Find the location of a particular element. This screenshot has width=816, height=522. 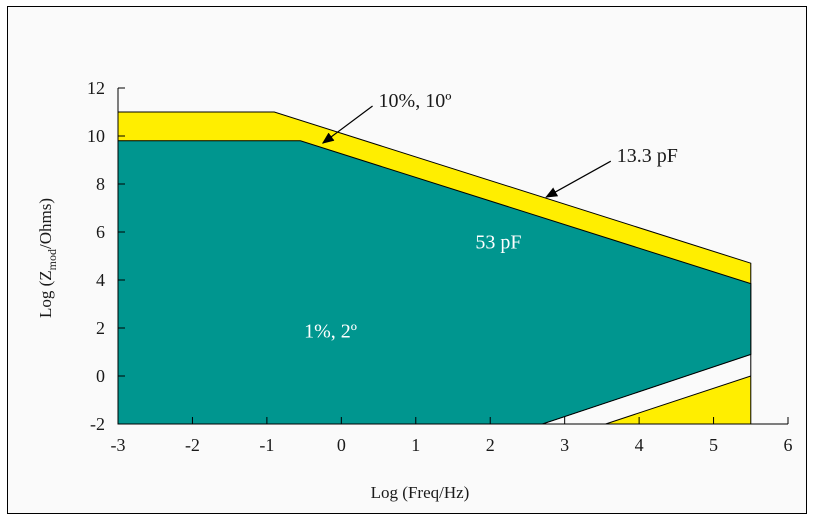

x-tick-label: 2 is located at coordinates (490, 445).